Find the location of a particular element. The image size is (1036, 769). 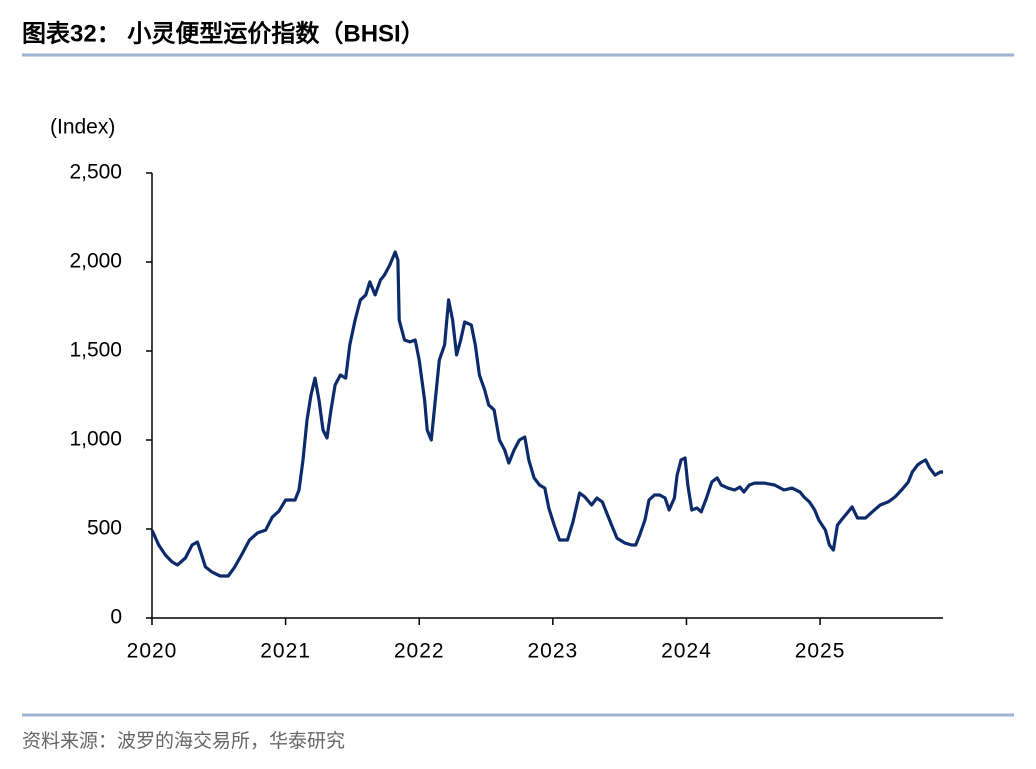

x-tick-label: 2021 is located at coordinates (285, 651).